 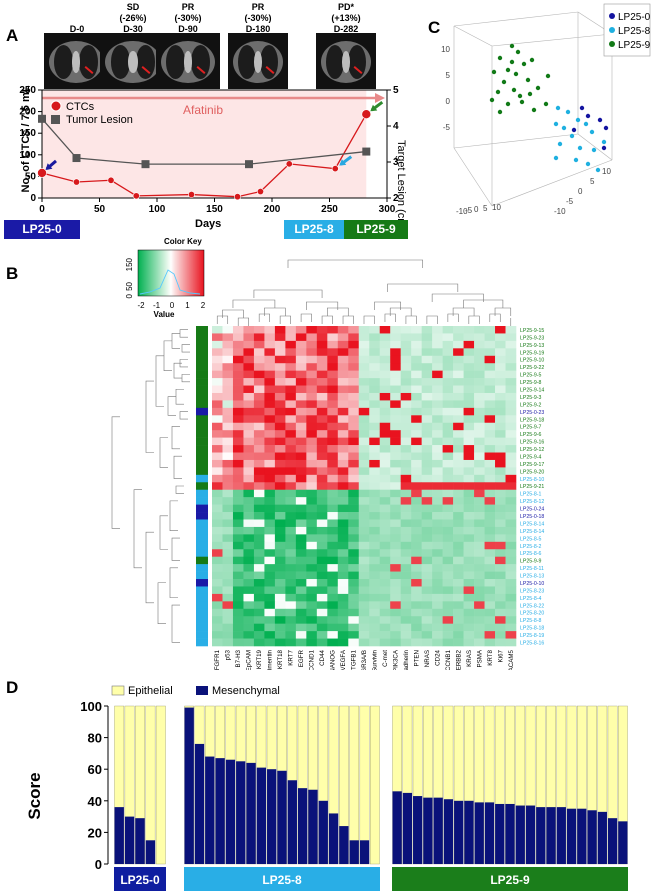 I want to click on row-dendrogram, so click(x=150, y=486).